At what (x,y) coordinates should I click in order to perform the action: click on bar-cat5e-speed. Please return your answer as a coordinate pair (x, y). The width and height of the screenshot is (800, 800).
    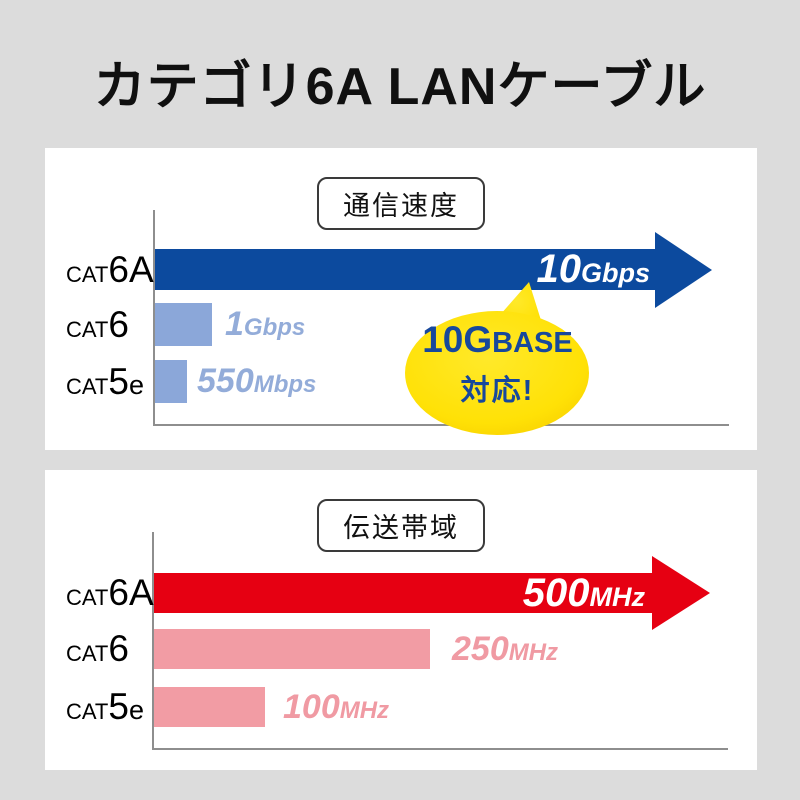
    Looking at the image, I should click on (171, 381).